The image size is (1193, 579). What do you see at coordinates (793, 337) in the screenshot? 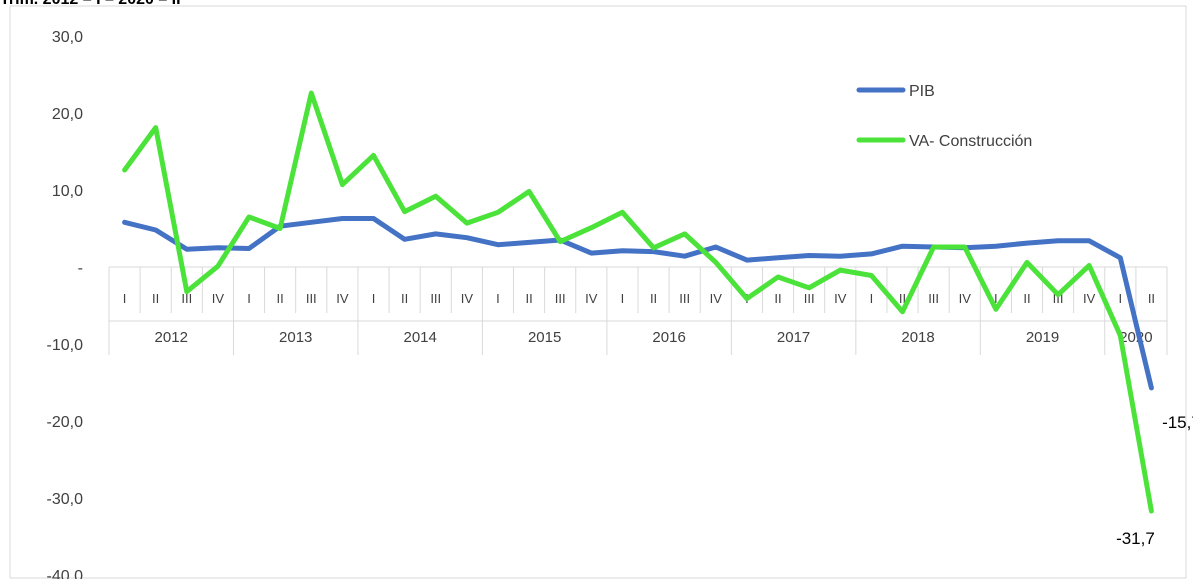
I see `year-label: 2017` at bounding box center [793, 337].